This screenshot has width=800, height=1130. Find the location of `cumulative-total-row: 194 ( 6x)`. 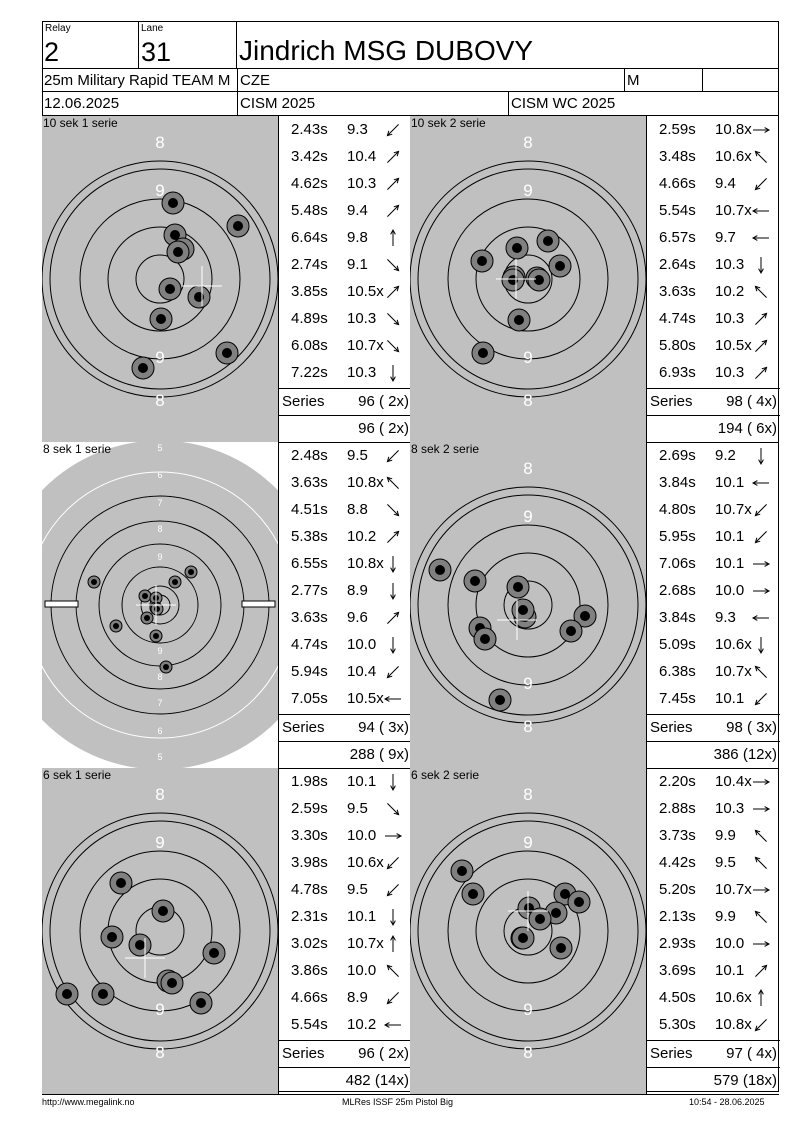

cumulative-total-row: 194 ( 6x) is located at coordinates (713, 428).